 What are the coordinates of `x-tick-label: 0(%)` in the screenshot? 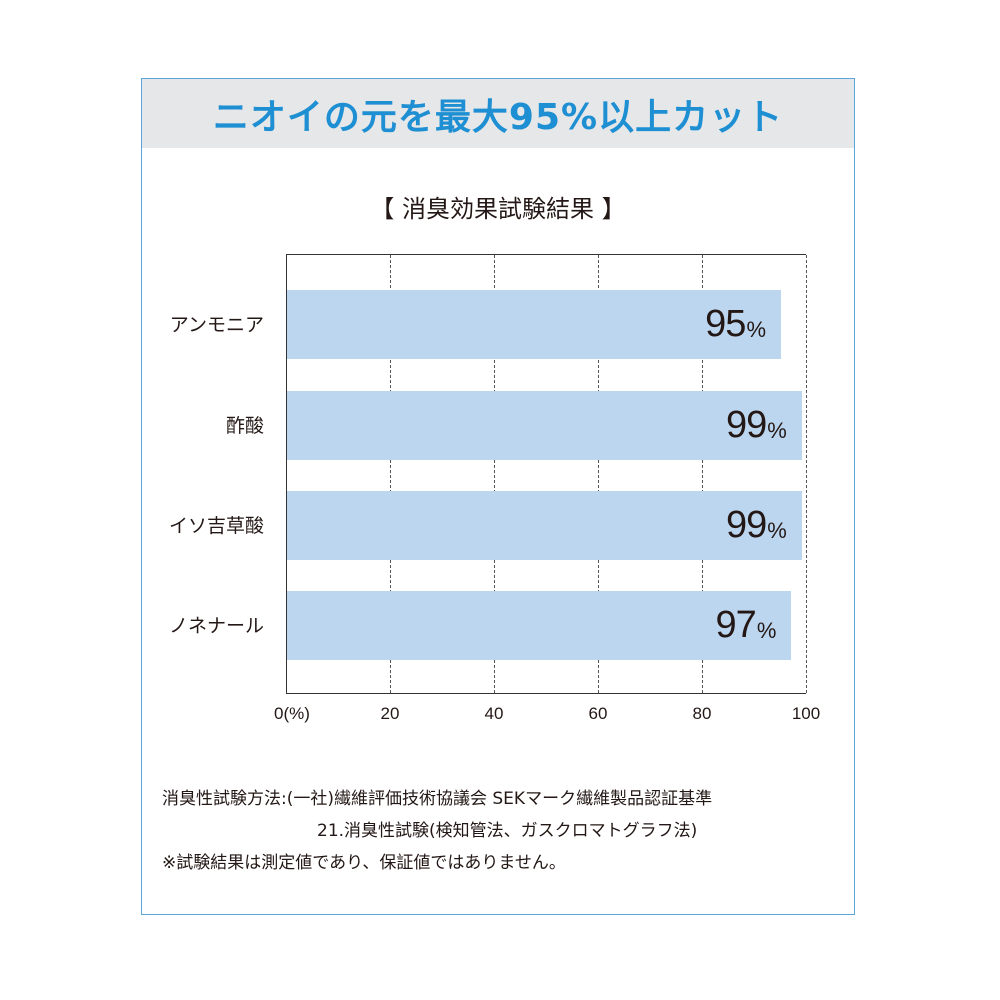 It's located at (292, 713).